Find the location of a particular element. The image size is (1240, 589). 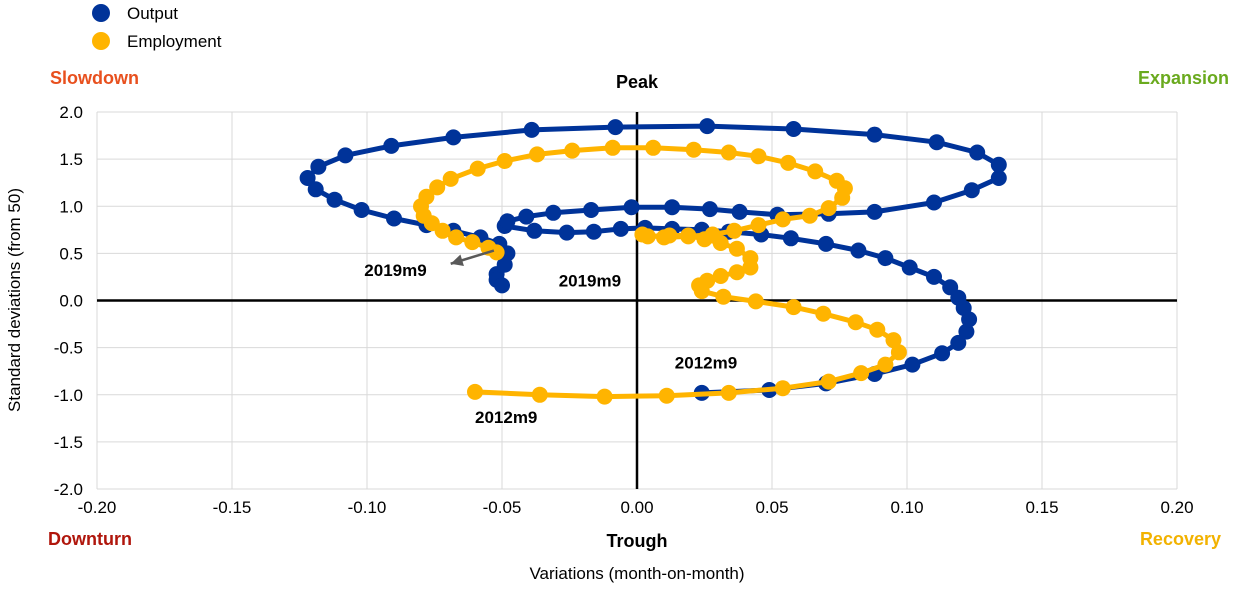

legend-marker-employment is located at coordinates (101, 41).